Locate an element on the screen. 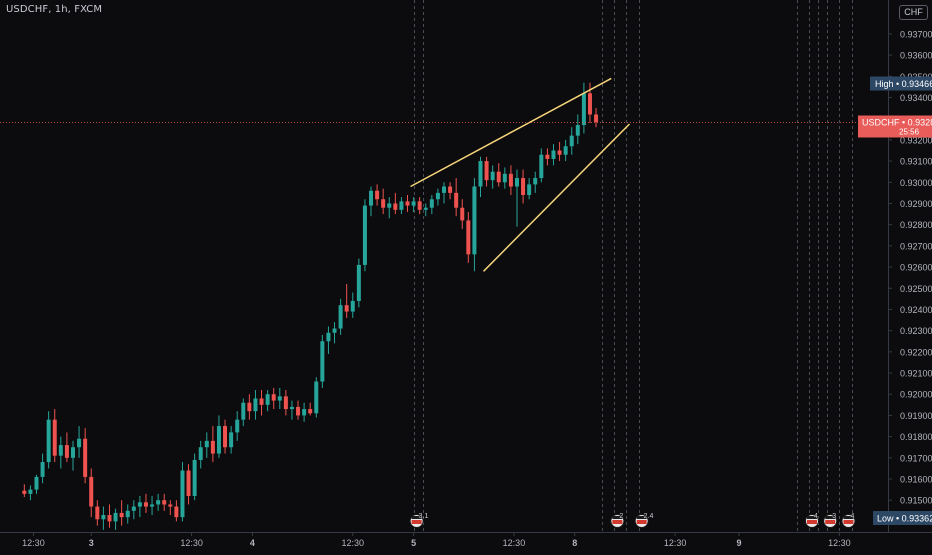  currency-badge: CHF is located at coordinates (913, 12).